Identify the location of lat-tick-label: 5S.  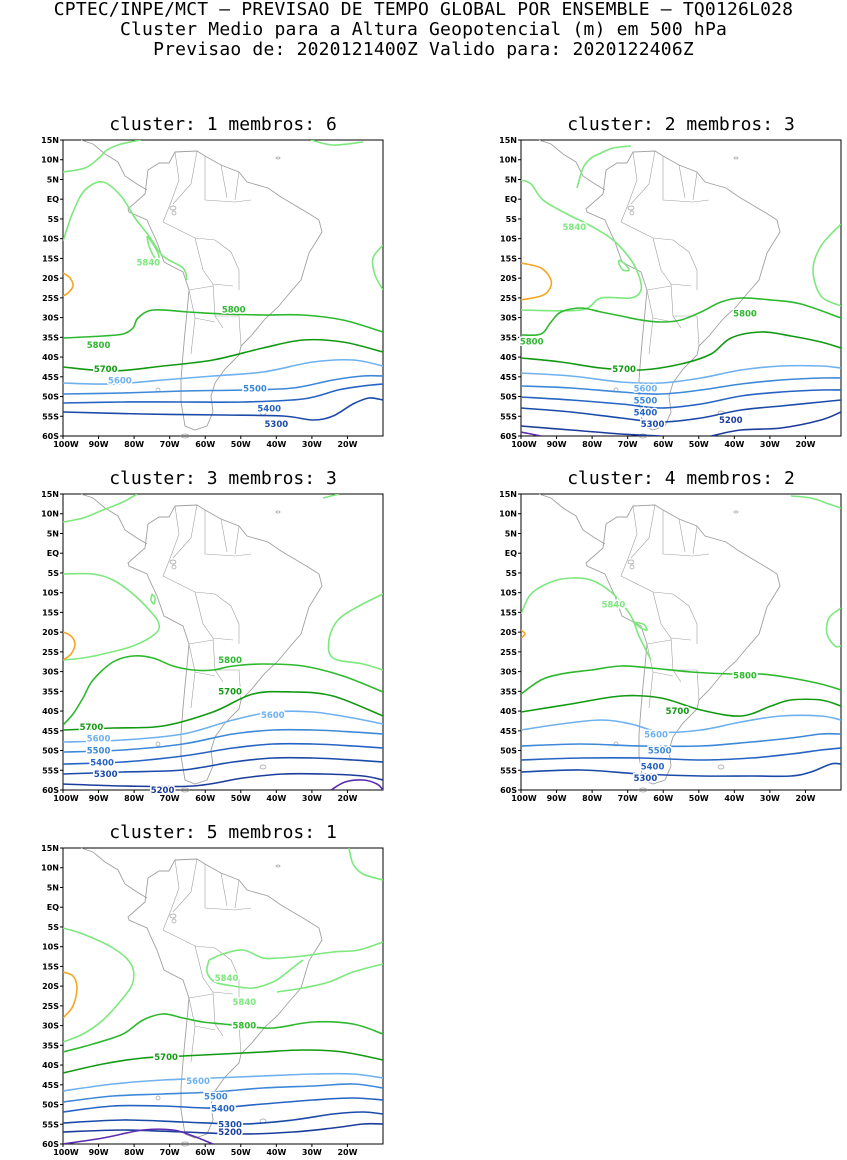
(512, 219).